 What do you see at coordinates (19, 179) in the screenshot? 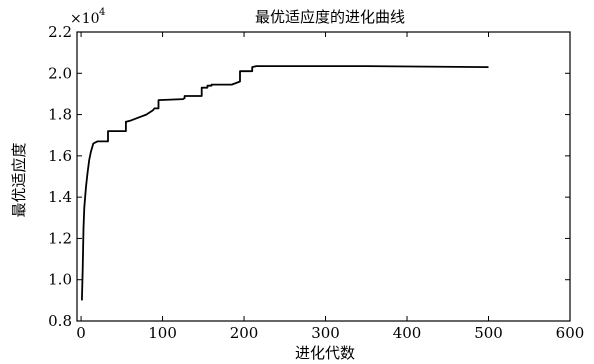
I see `y-axis-label: 最优适应度` at bounding box center [19, 179].